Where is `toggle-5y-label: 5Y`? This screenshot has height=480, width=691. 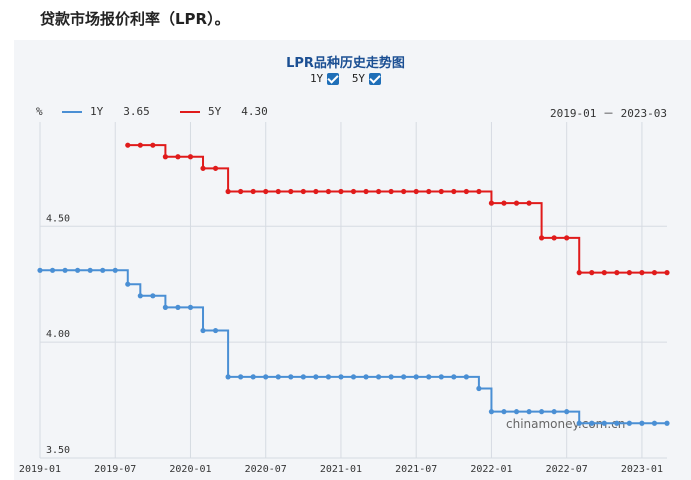
toggle-5y-label: 5Y is located at coordinates (358, 78).